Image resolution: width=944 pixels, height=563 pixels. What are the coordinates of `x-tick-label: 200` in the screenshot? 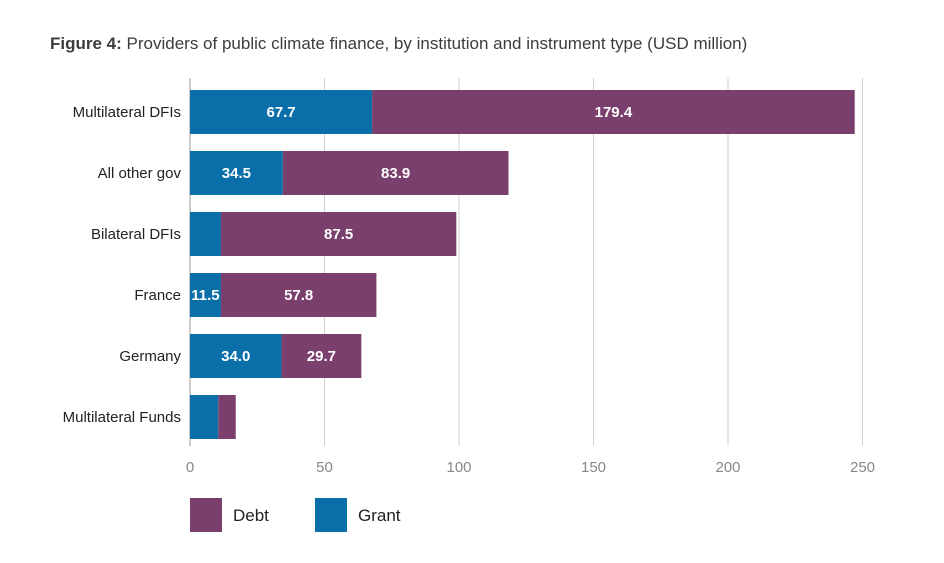 It's located at (727, 467).